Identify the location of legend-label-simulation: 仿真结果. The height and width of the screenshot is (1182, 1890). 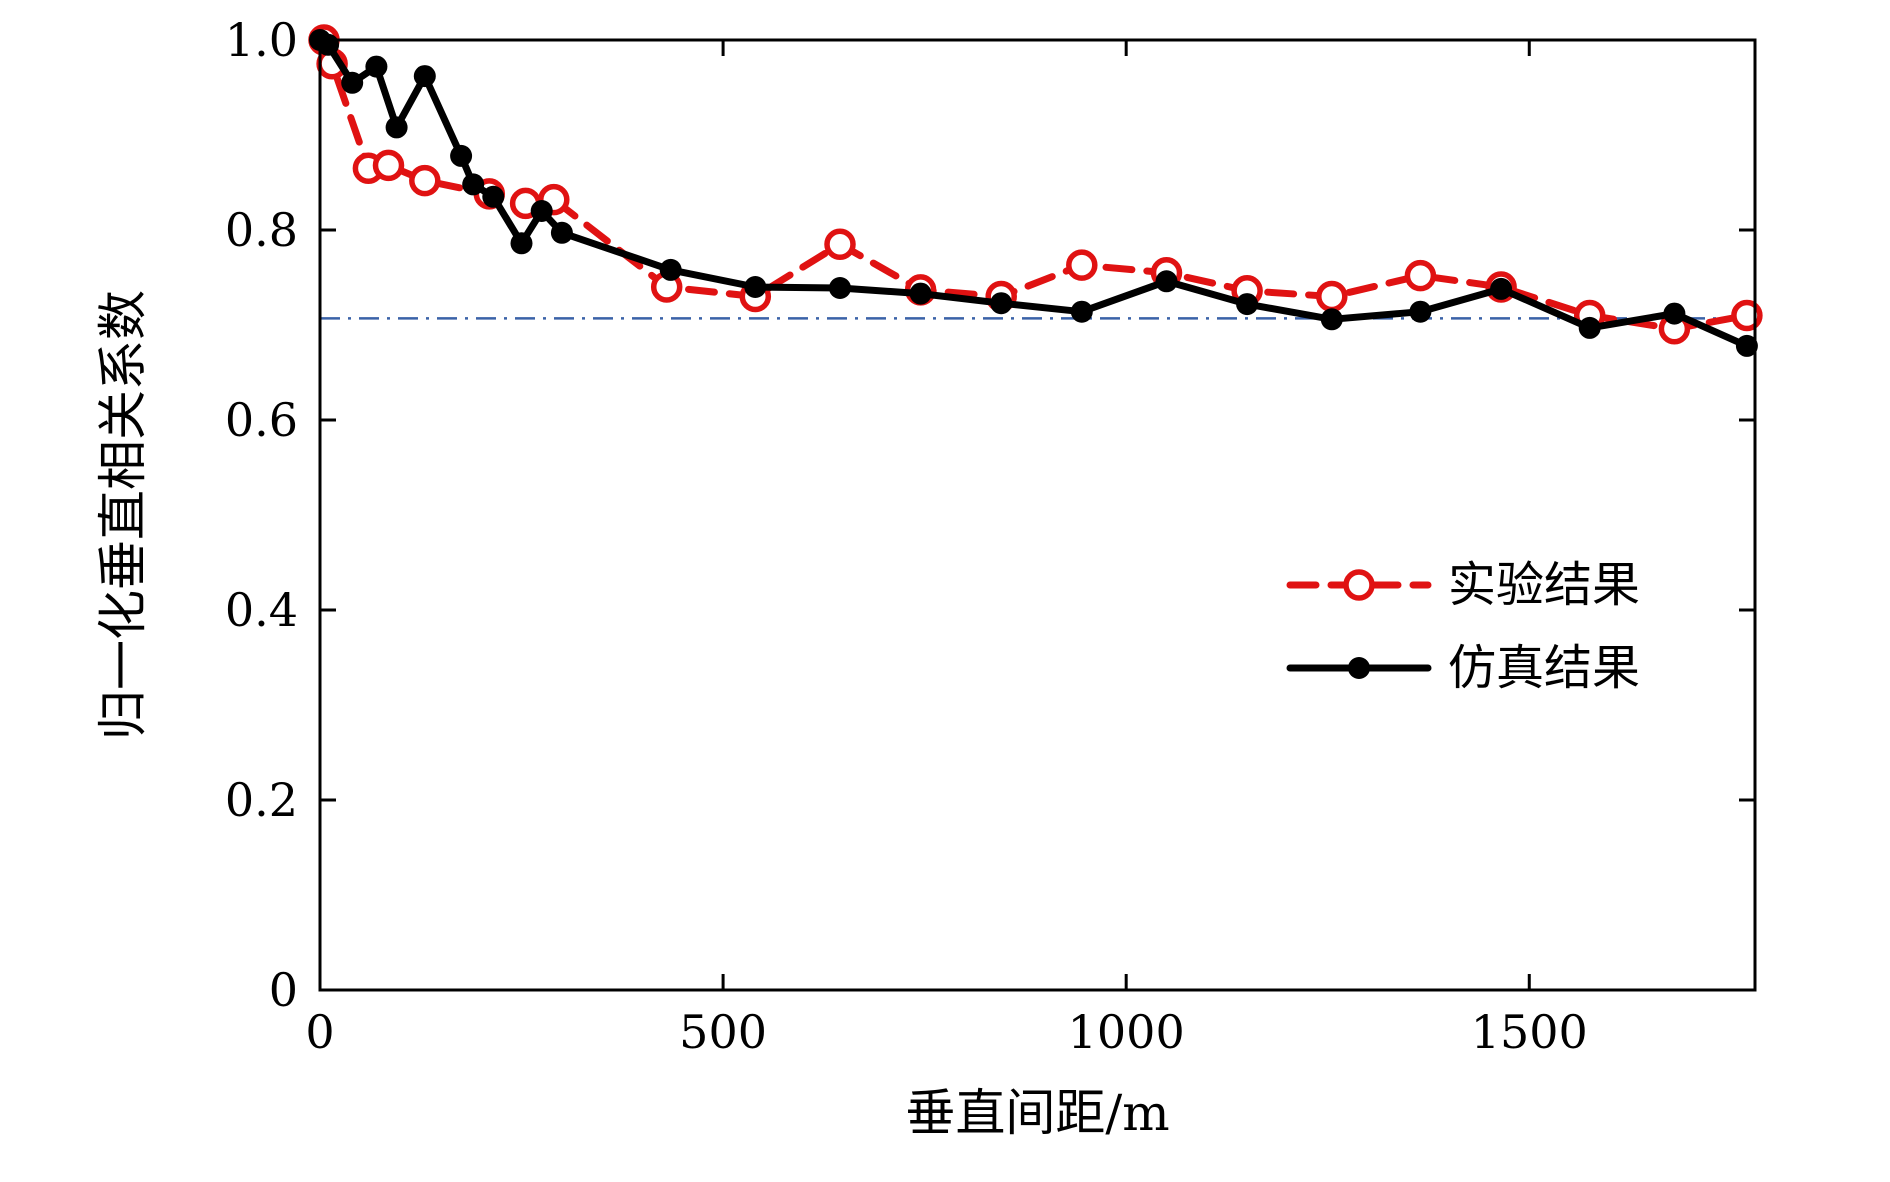
(1544, 668).